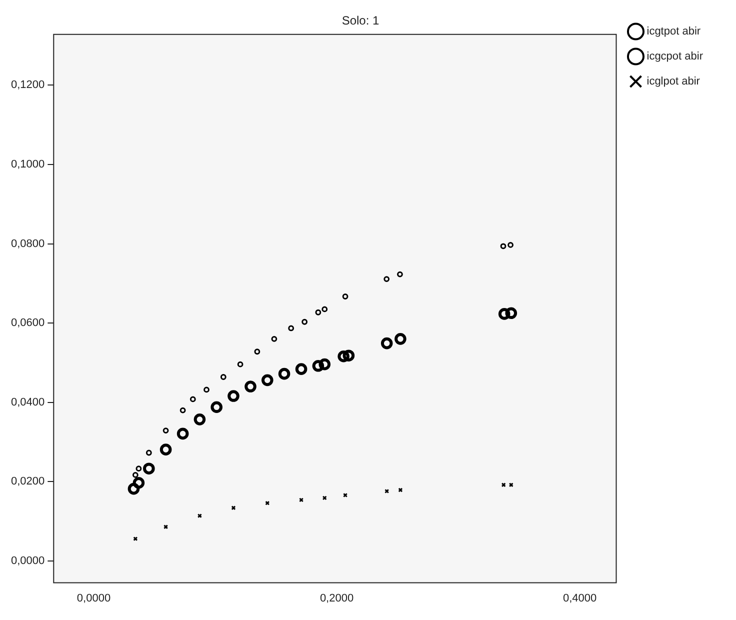  What do you see at coordinates (27, 244) in the screenshot?
I see `y-tick-label: 0,0800` at bounding box center [27, 244].